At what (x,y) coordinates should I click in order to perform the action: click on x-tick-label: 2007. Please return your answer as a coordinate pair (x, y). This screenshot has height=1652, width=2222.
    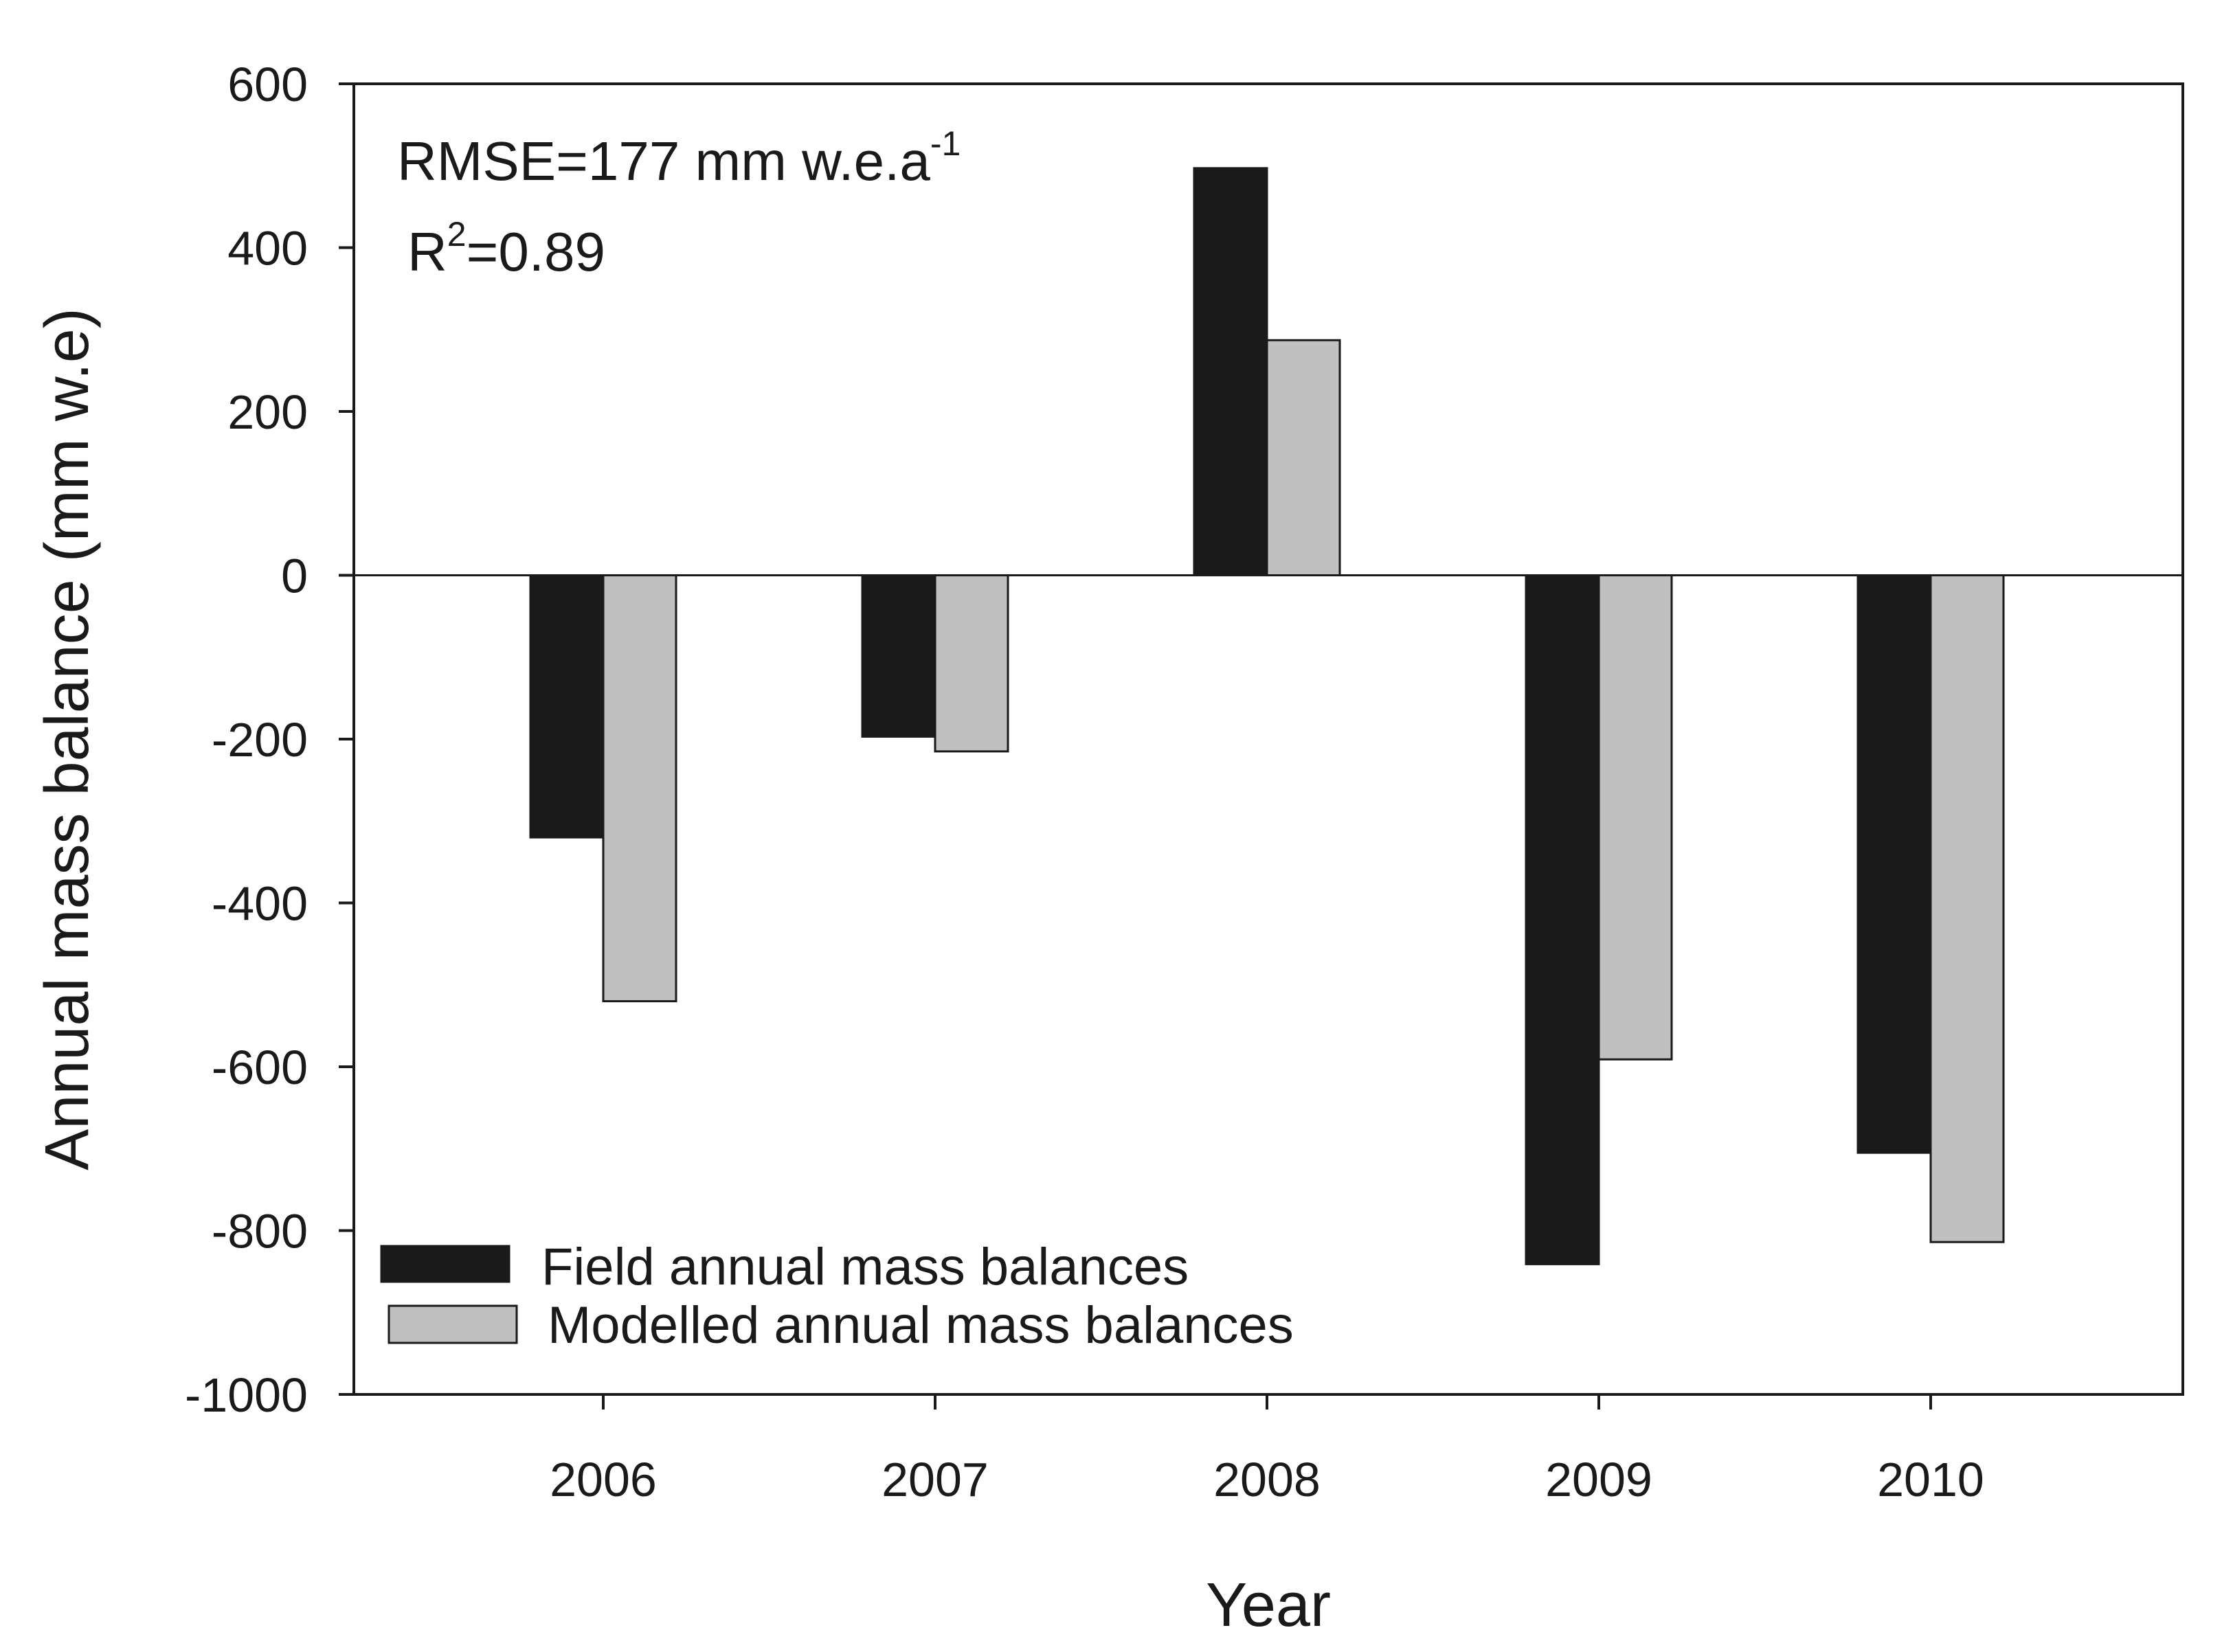
    Looking at the image, I should click on (935, 1479).